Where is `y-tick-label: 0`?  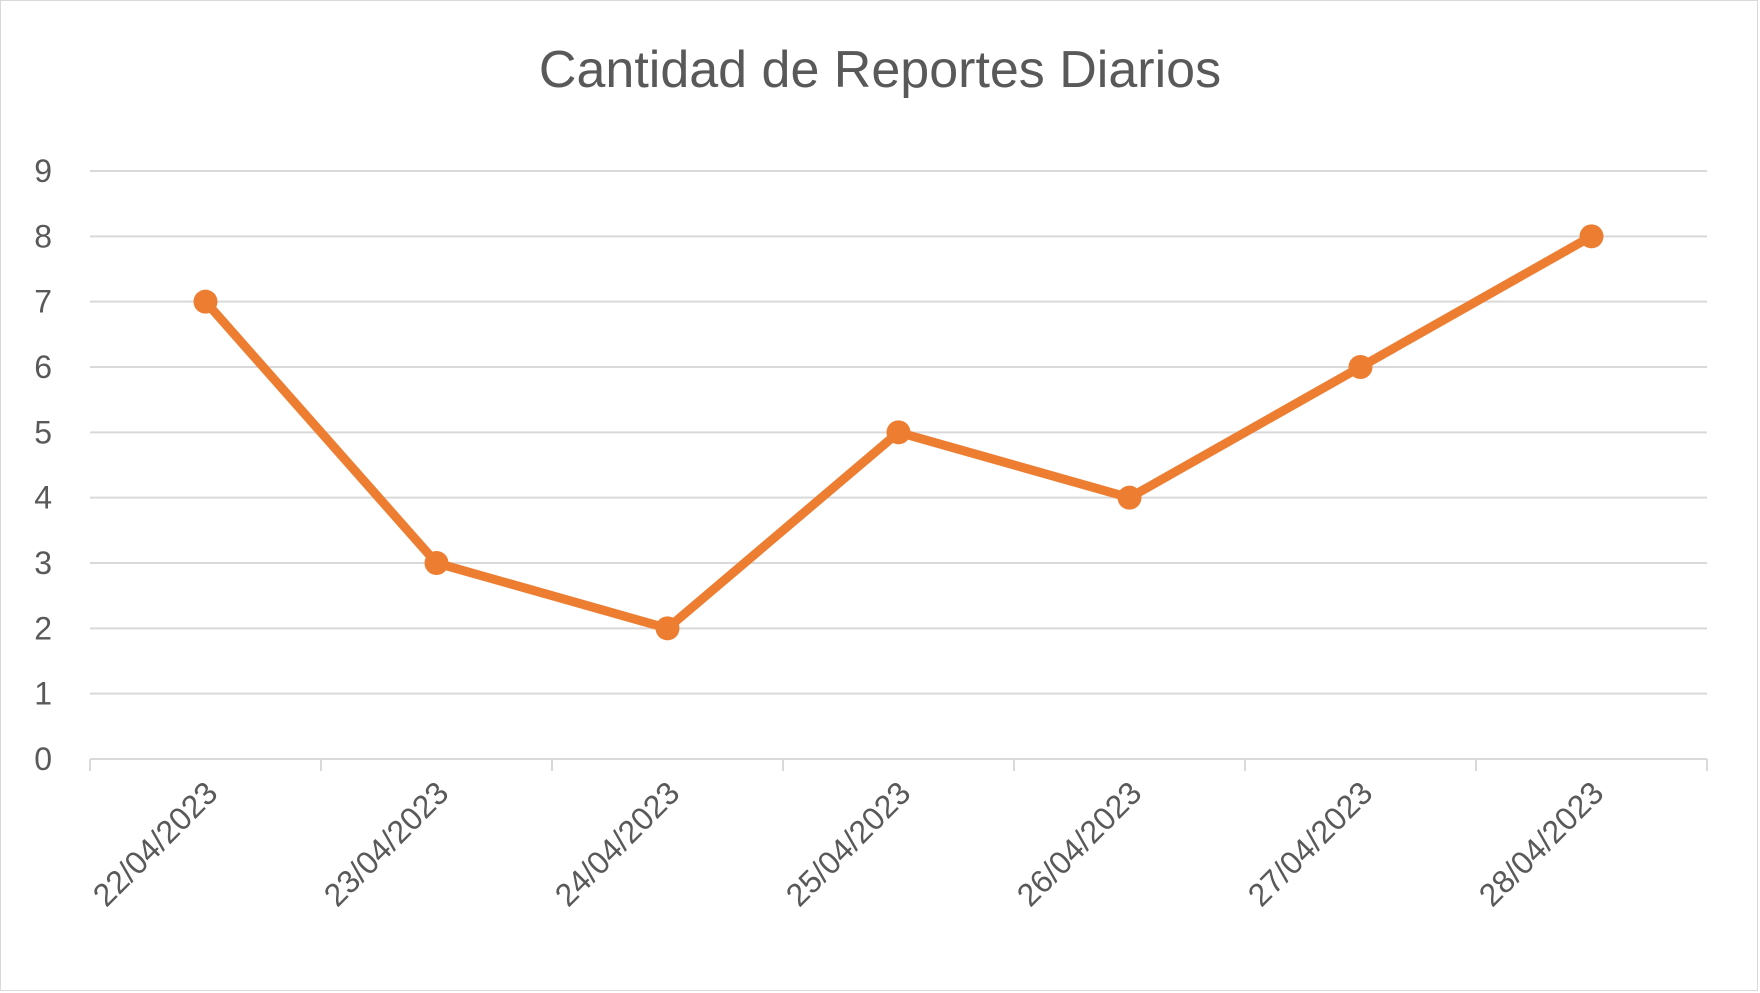
y-tick-label: 0 is located at coordinates (43, 759).